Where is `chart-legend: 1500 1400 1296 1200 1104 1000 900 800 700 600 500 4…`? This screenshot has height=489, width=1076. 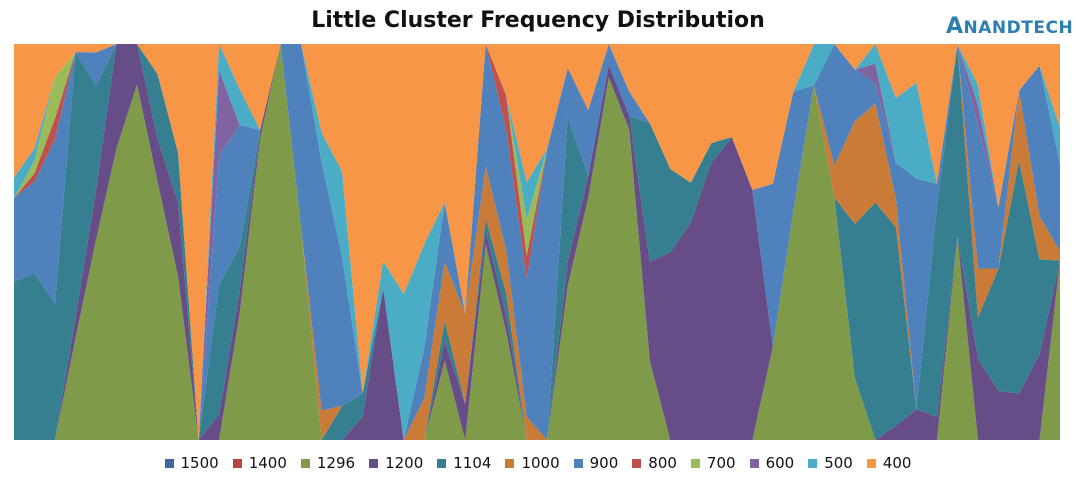 chart-legend: 1500 1400 1296 1200 1104 1000 900 800 700 600 500 4… is located at coordinates (538, 463).